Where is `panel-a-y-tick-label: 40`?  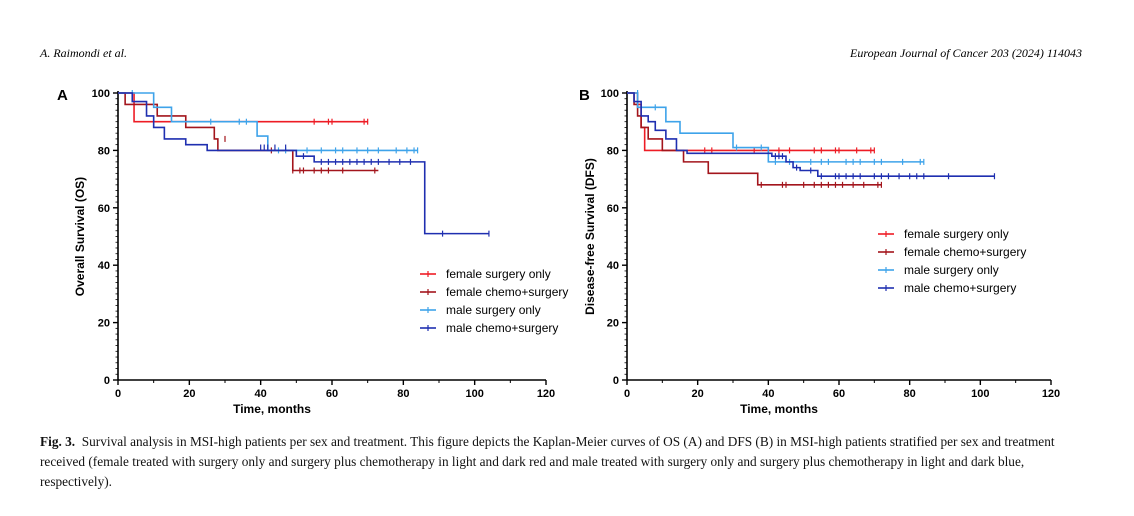
panel-a-y-tick-label: 40 is located at coordinates (104, 266).